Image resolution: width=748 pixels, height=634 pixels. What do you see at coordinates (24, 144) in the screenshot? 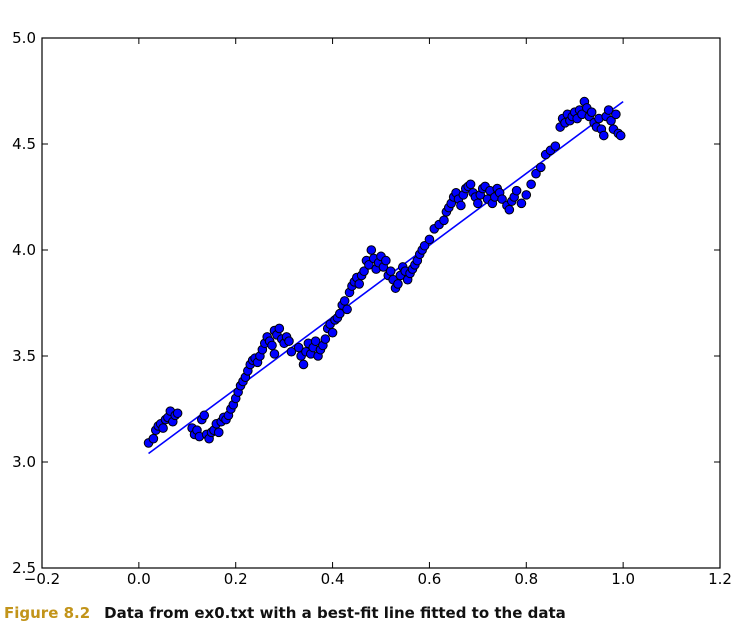
I see `y-tick-label: 4.5` at bounding box center [24, 144].